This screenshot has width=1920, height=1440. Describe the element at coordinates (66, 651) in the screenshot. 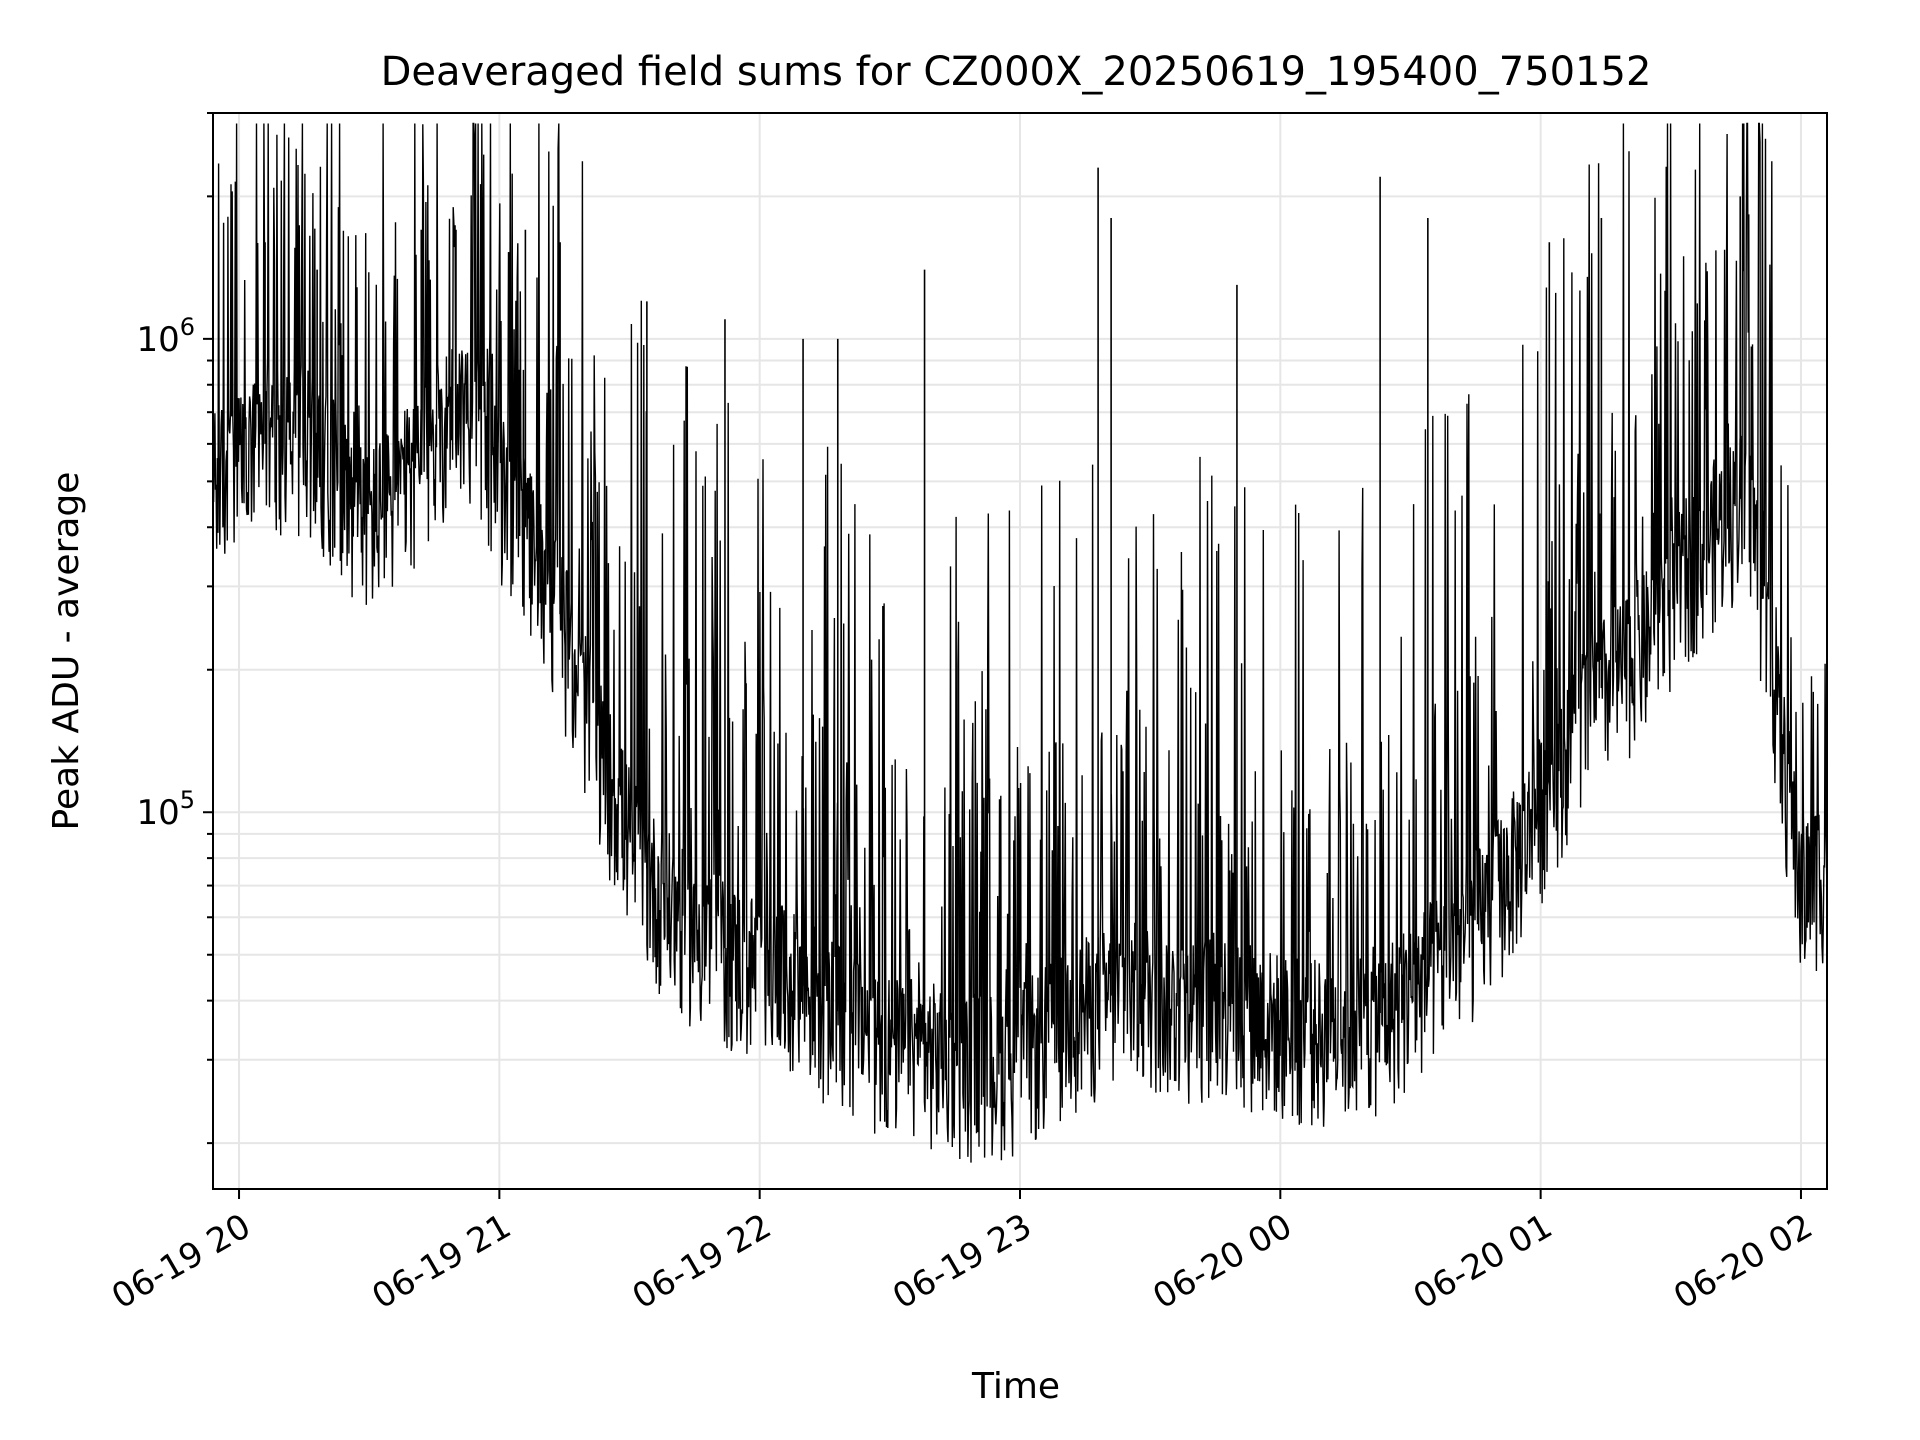

I see `y-axis-label: Peak ADU - average` at that location.